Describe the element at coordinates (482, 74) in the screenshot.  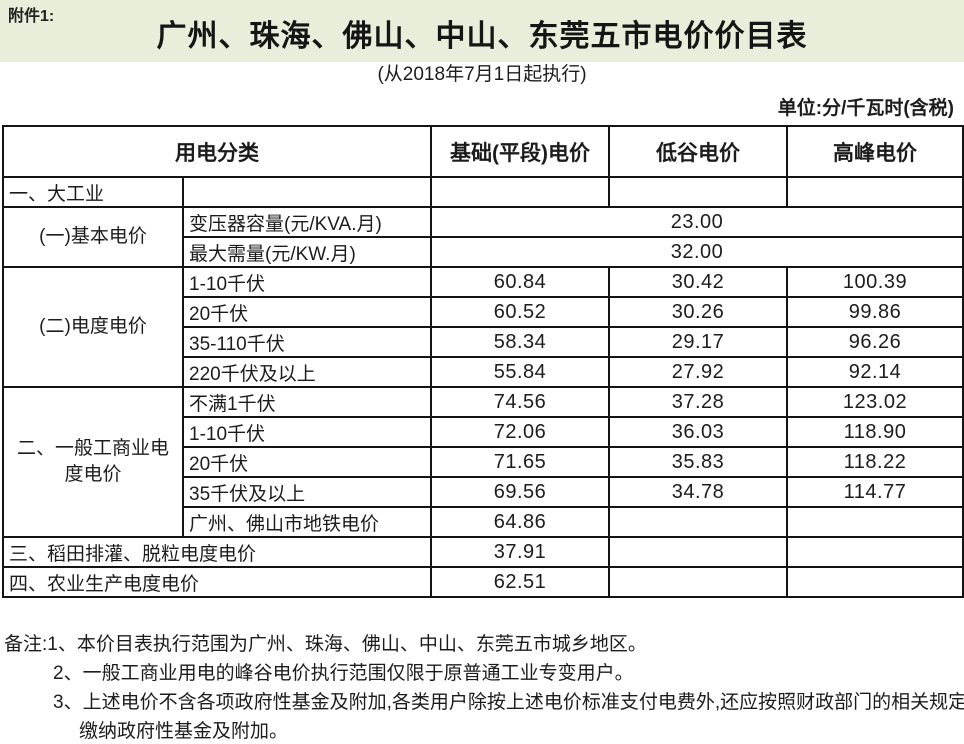
I see `effective-date-subtitle: (从2018年7月1日起执行)` at that location.